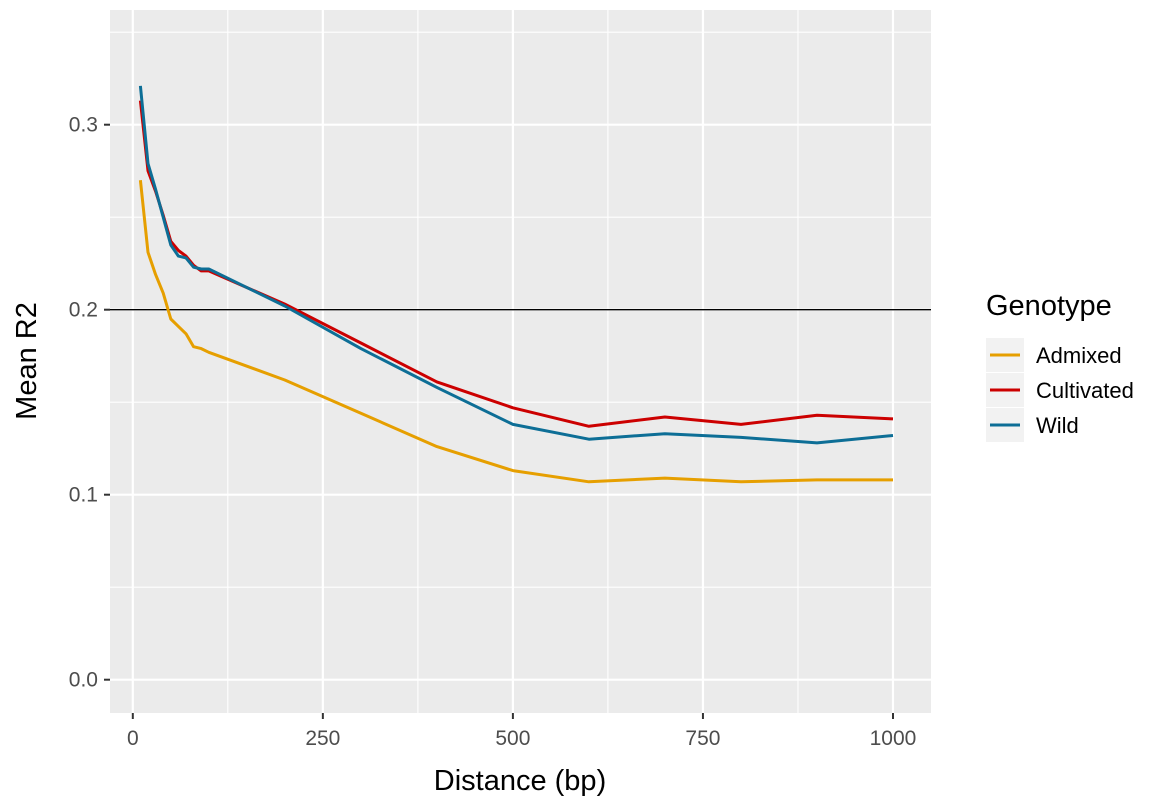  Describe the element at coordinates (27, 361) in the screenshot. I see `y-axis-title: Mean R2` at that location.